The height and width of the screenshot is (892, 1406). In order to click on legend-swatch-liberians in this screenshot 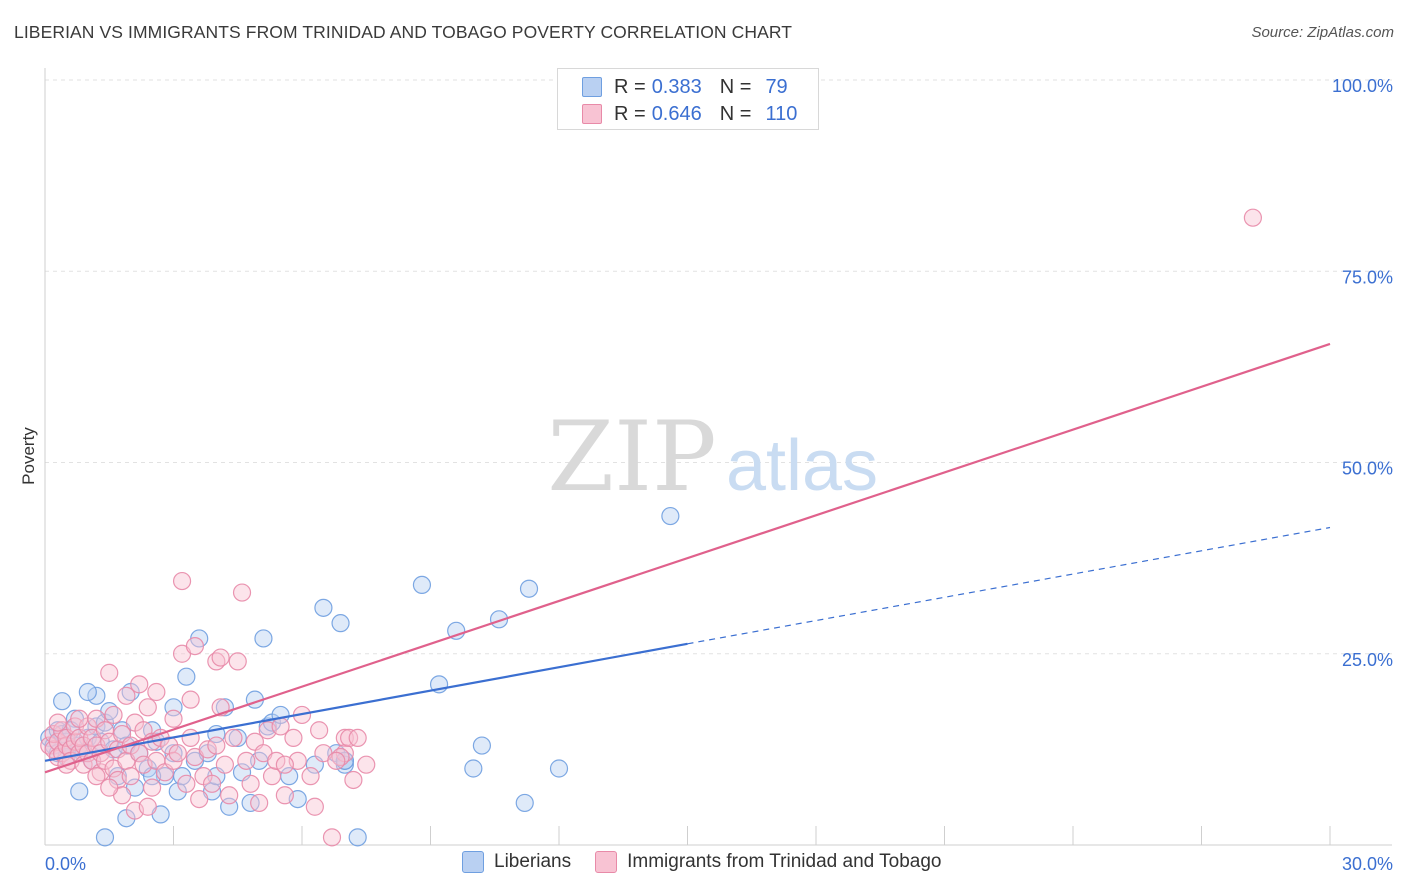, I will do `click(592, 87)`.